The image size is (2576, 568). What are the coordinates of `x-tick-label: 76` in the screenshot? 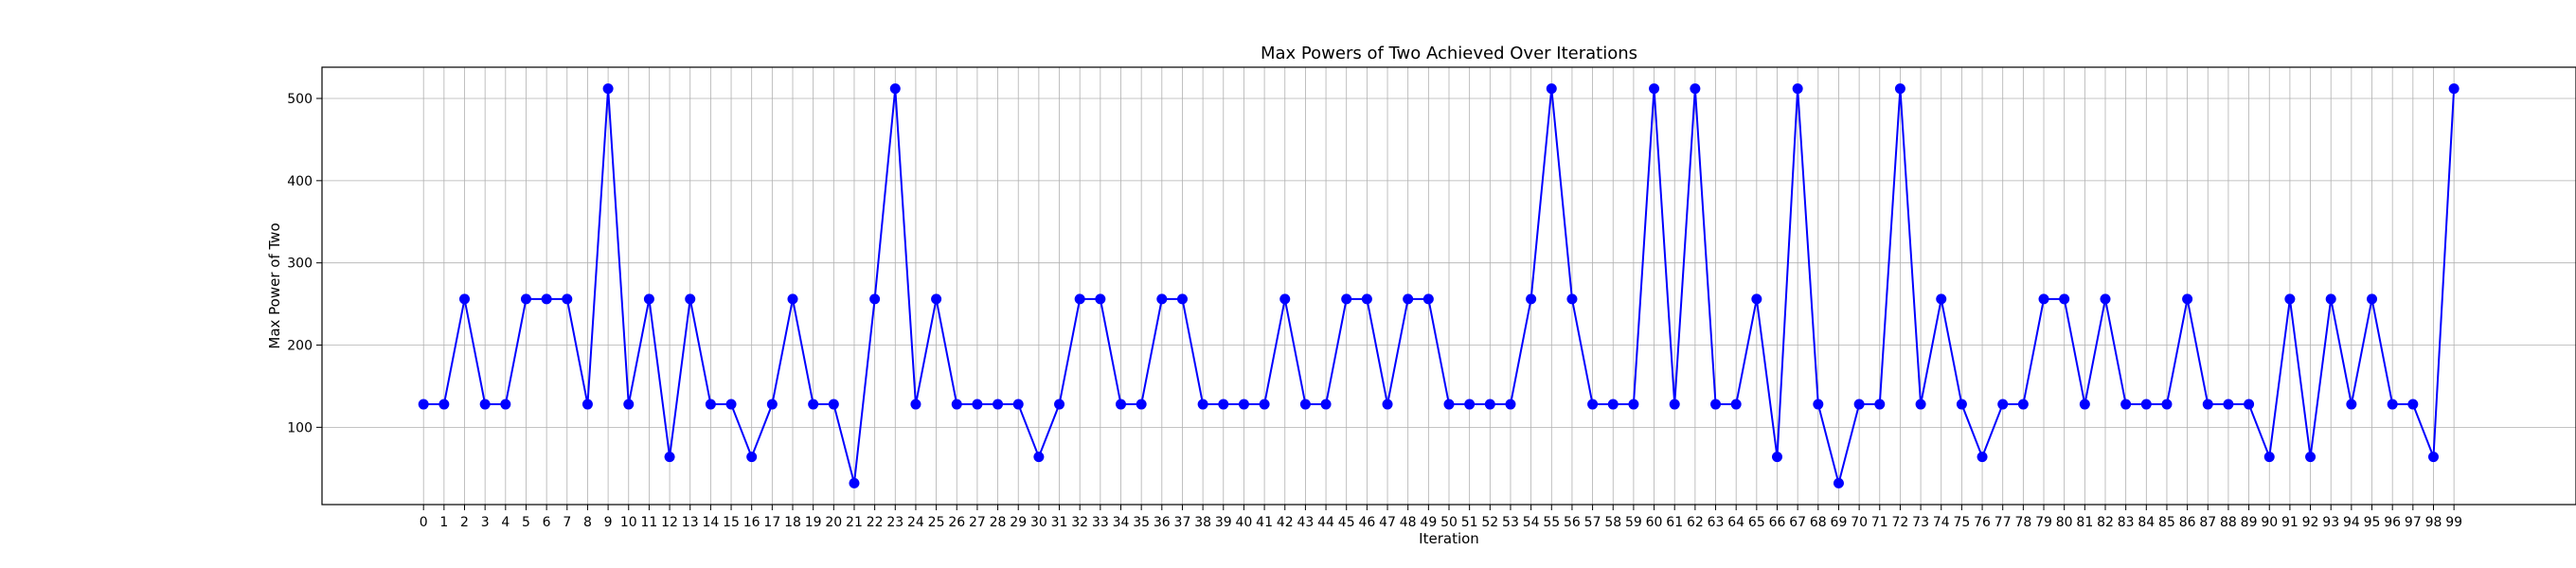 It's located at (1982, 522).